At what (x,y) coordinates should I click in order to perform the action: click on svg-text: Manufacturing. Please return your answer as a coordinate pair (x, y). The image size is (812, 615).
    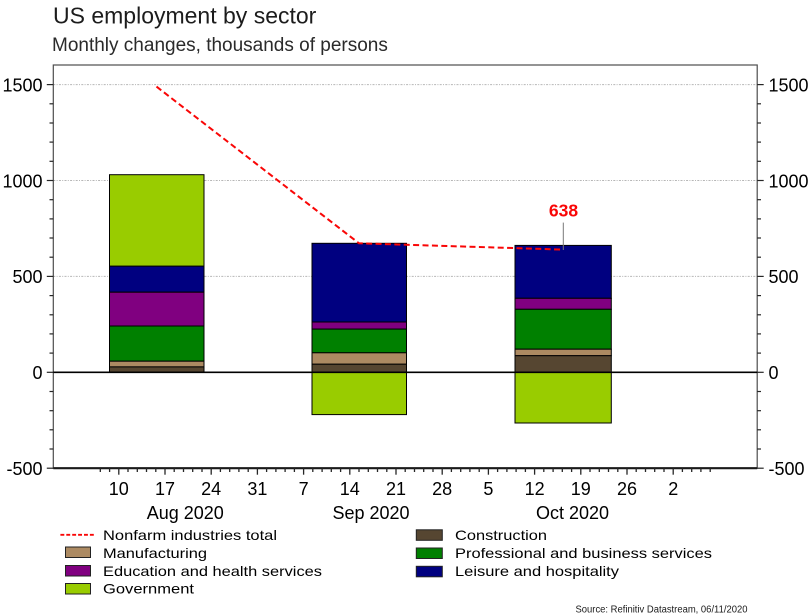
    Looking at the image, I should click on (155, 553).